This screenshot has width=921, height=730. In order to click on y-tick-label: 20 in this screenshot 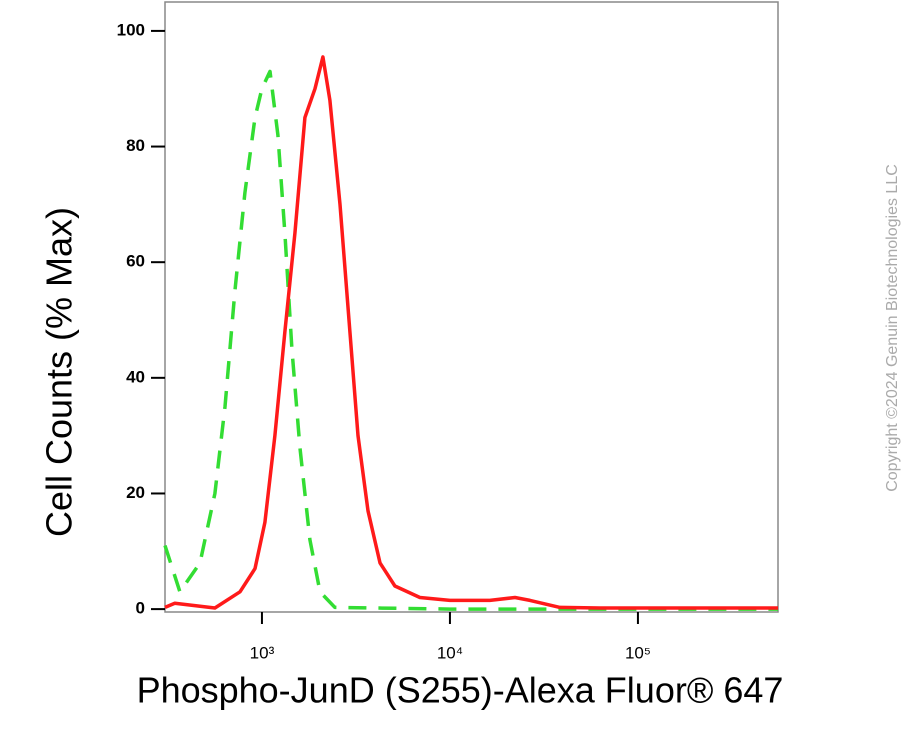, I will do `click(135, 492)`.